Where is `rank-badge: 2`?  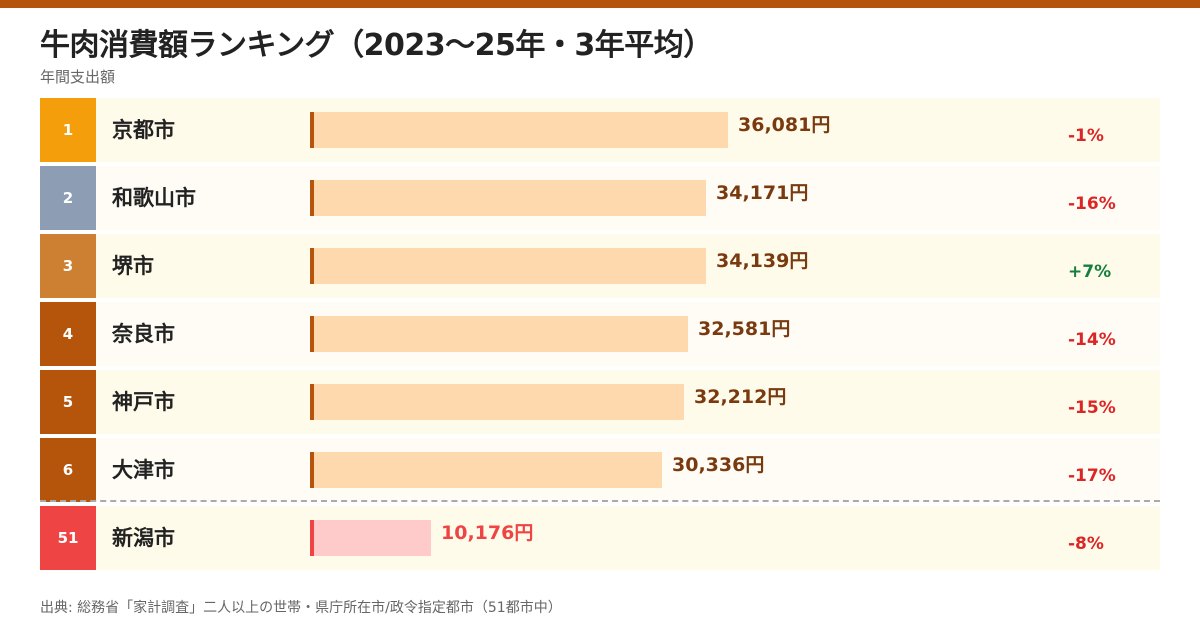 rank-badge: 2 is located at coordinates (68, 198).